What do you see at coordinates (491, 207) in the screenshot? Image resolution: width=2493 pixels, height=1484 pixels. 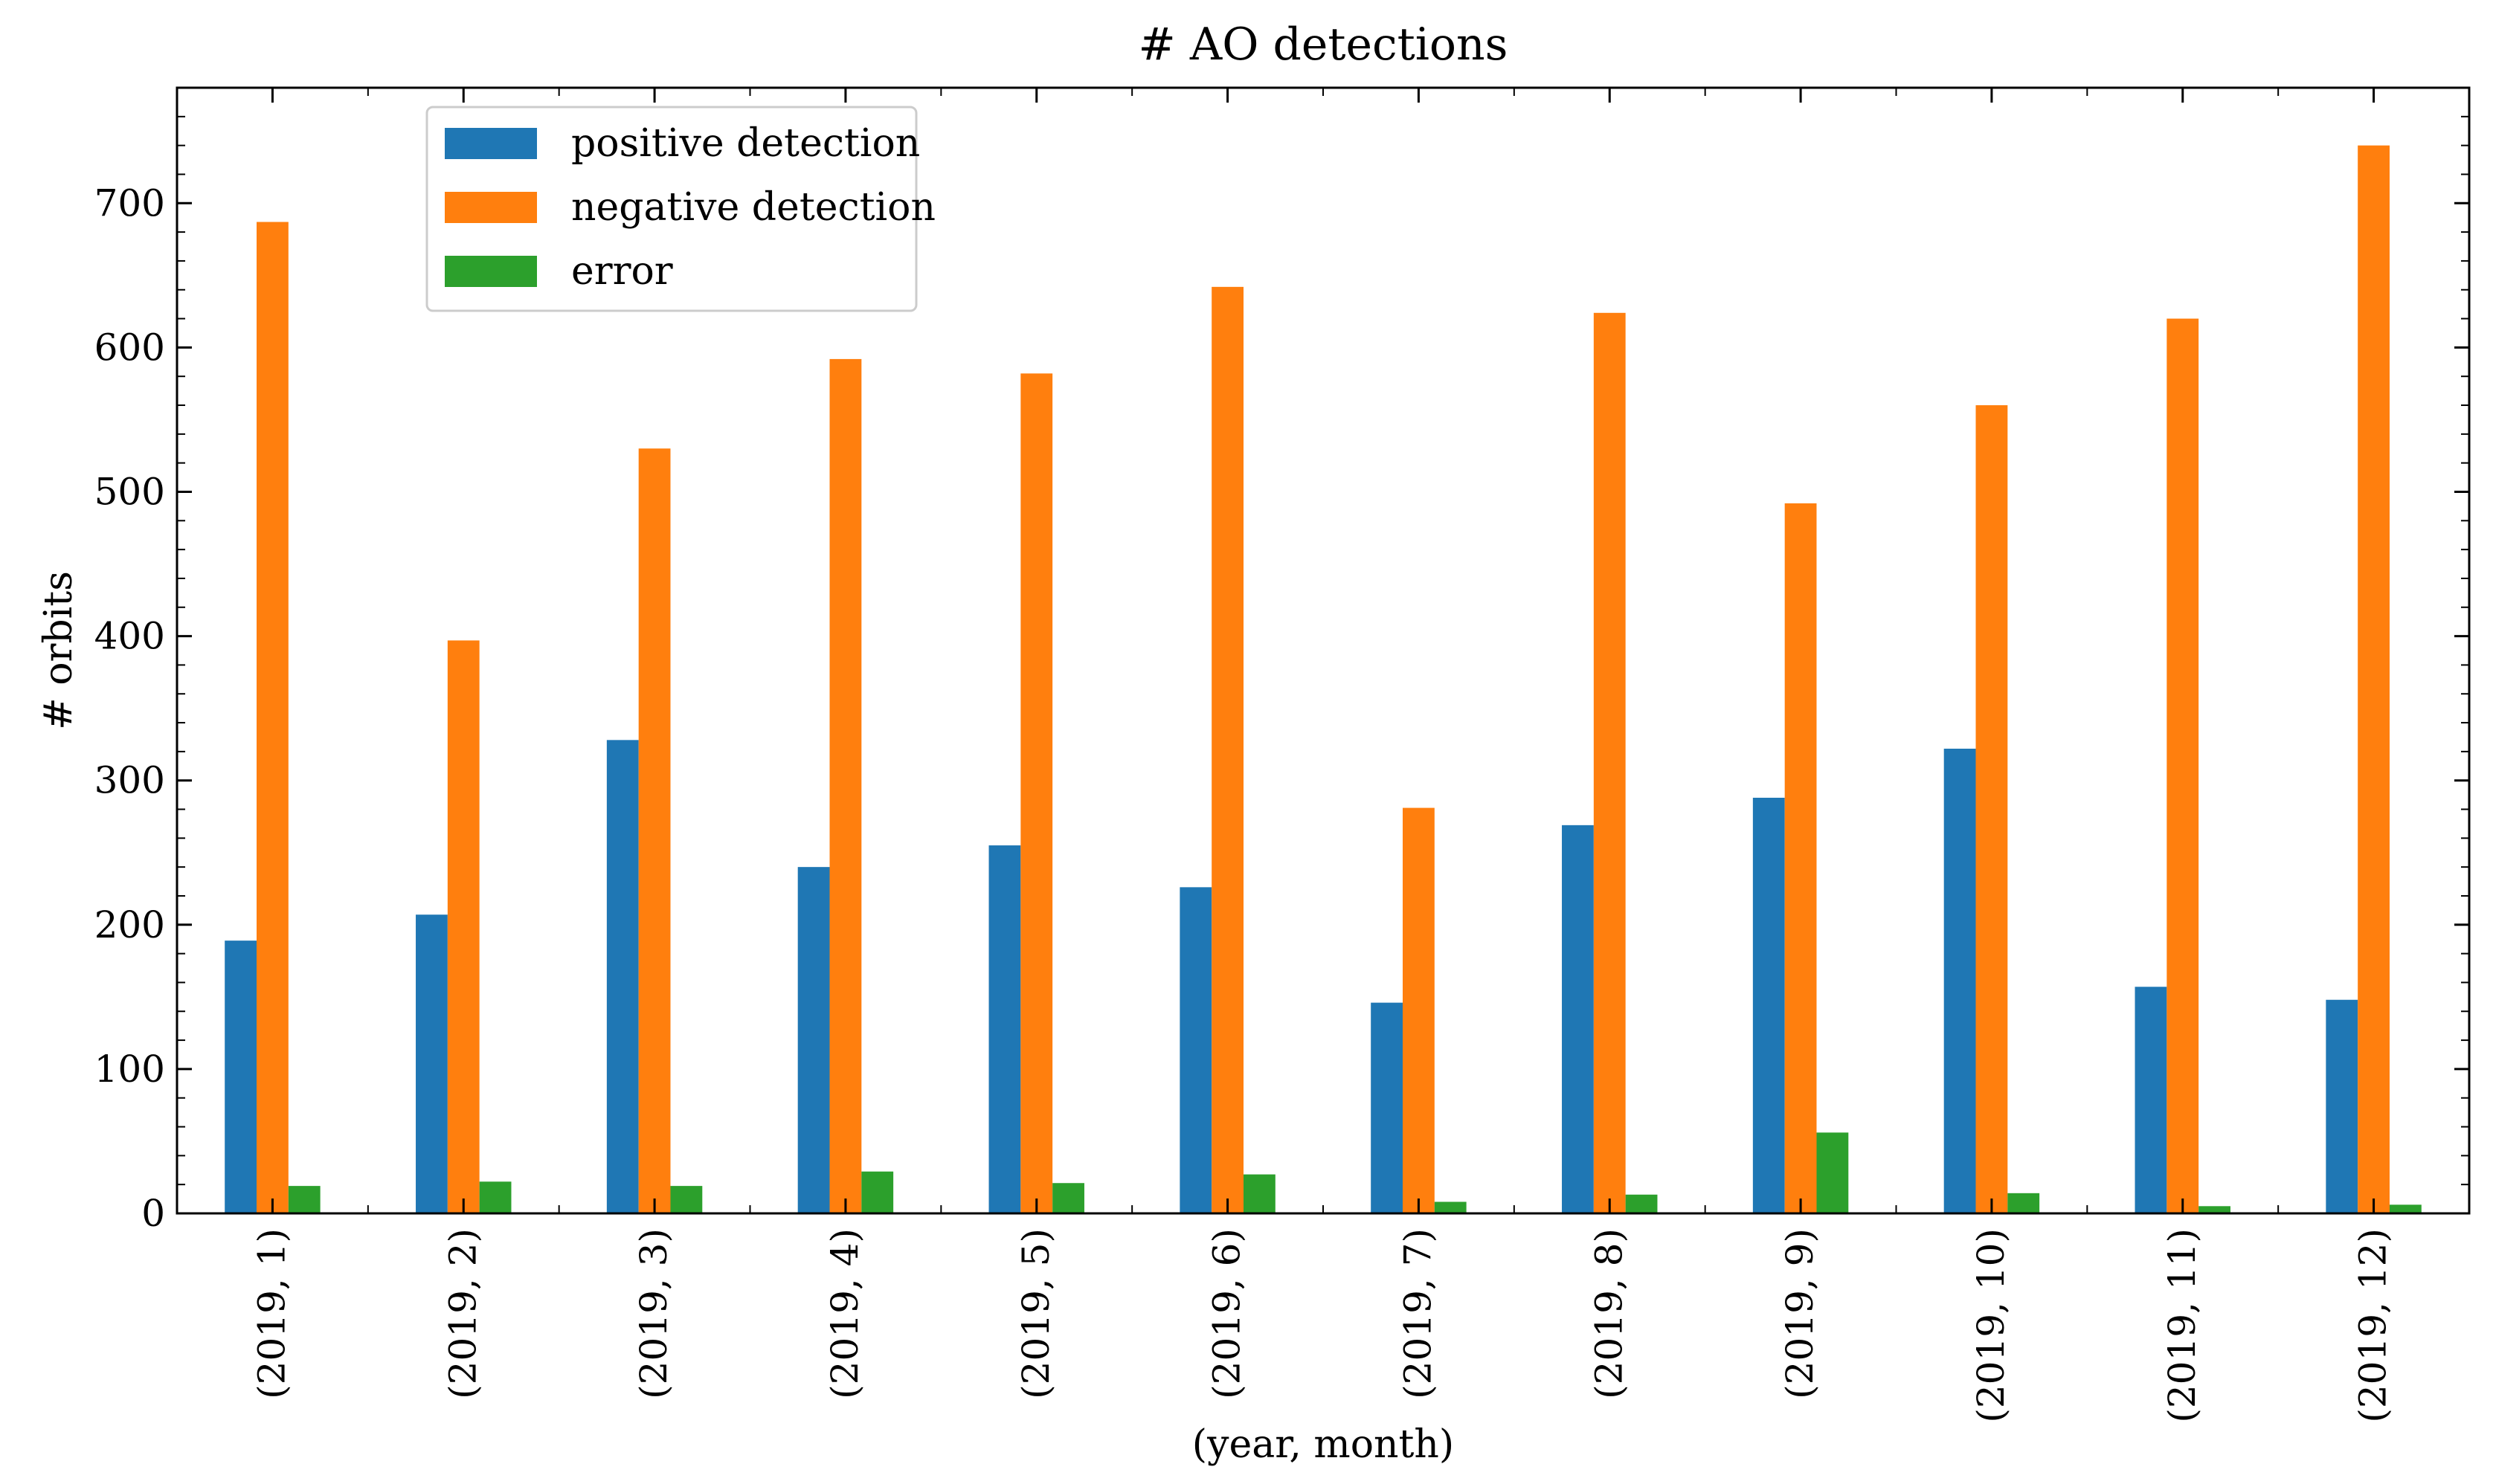 I see `legend-swatch-negative-detection` at bounding box center [491, 207].